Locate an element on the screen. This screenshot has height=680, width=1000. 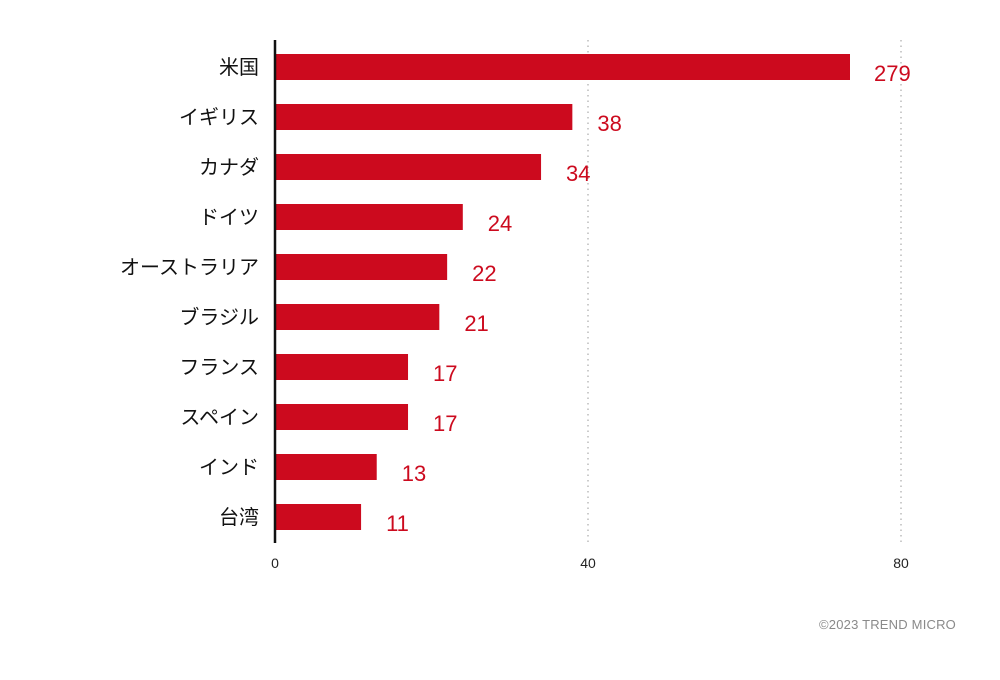
category-label: ドイツ is located at coordinates (229, 217).